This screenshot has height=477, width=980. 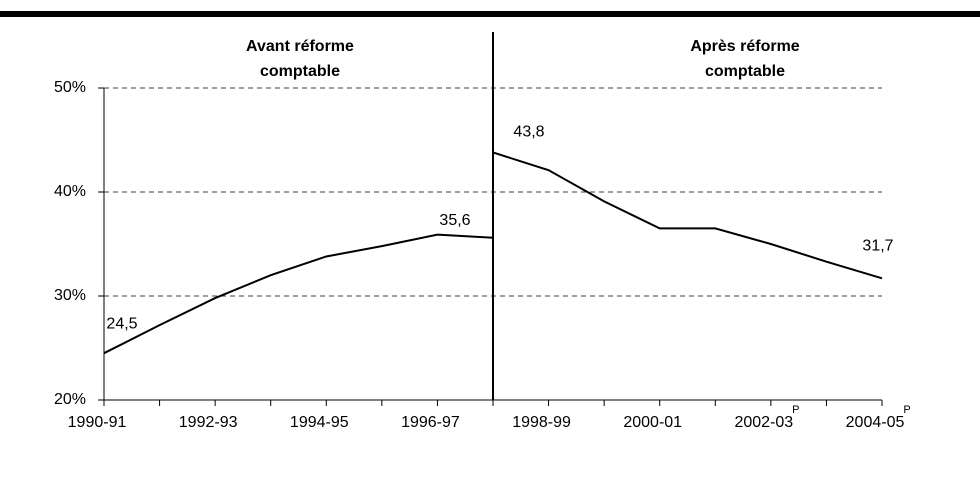 I want to click on x-tick-label: 1990-91, so click(x=97, y=422).